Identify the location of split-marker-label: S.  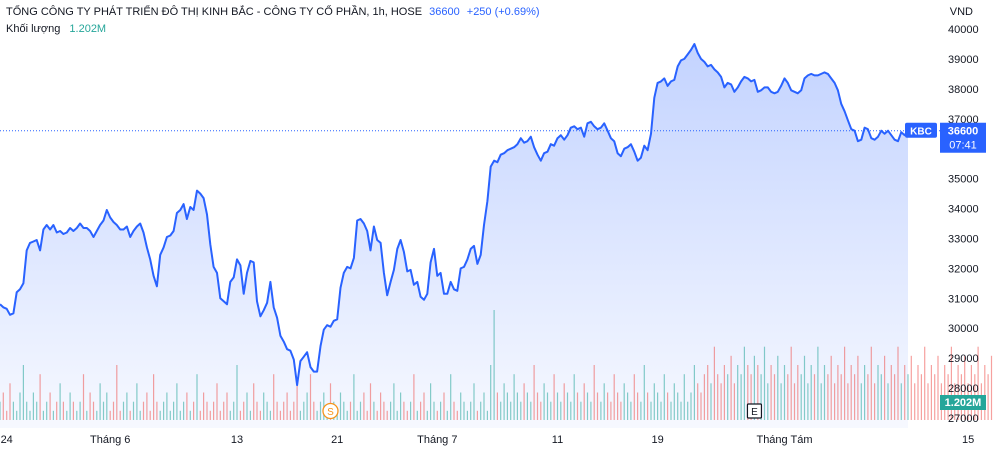
(330, 412).